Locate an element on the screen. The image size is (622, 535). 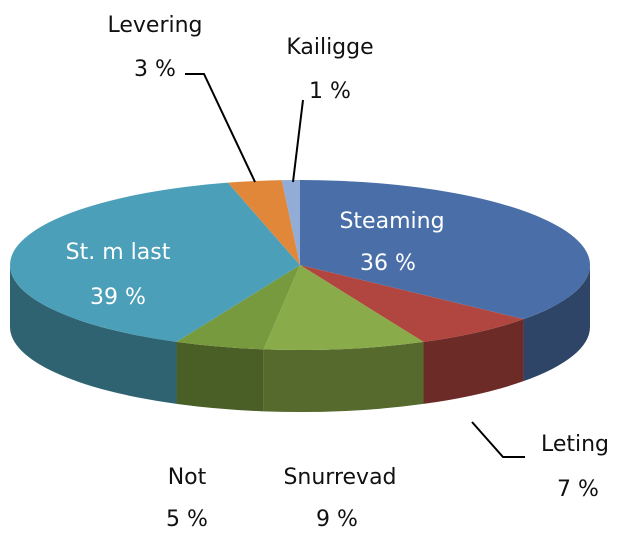
slice-value-label: 5 % is located at coordinates (187, 519).